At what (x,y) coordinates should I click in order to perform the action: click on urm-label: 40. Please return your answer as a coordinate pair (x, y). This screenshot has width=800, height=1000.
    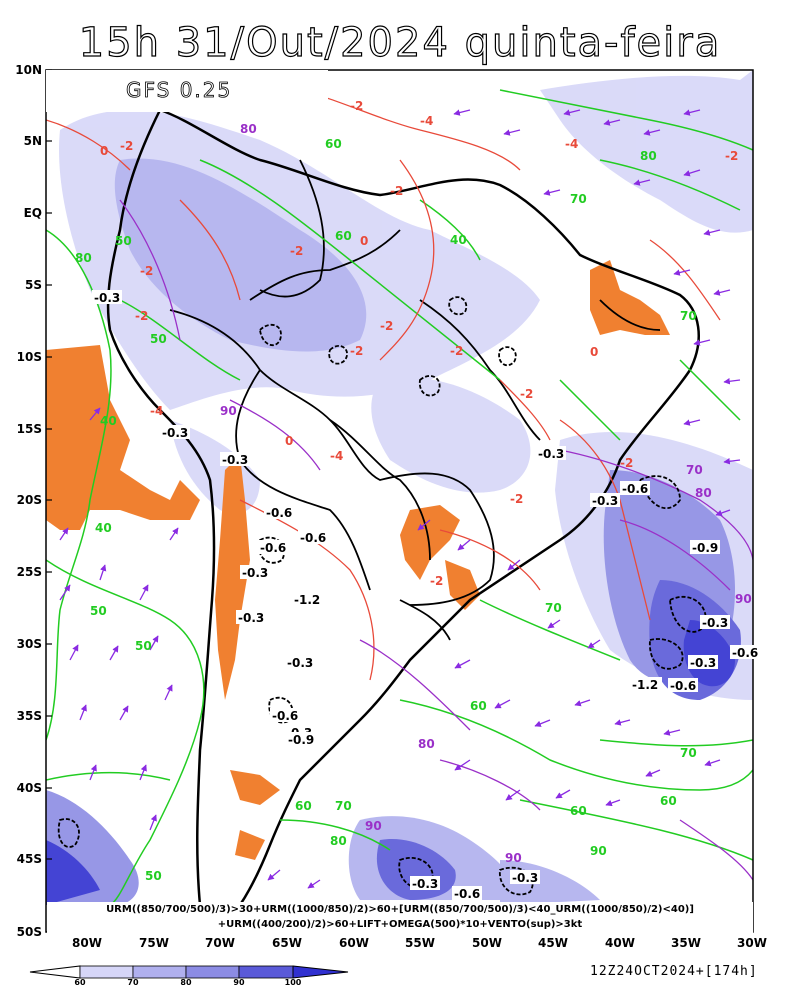
    Looking at the image, I should click on (108, 421).